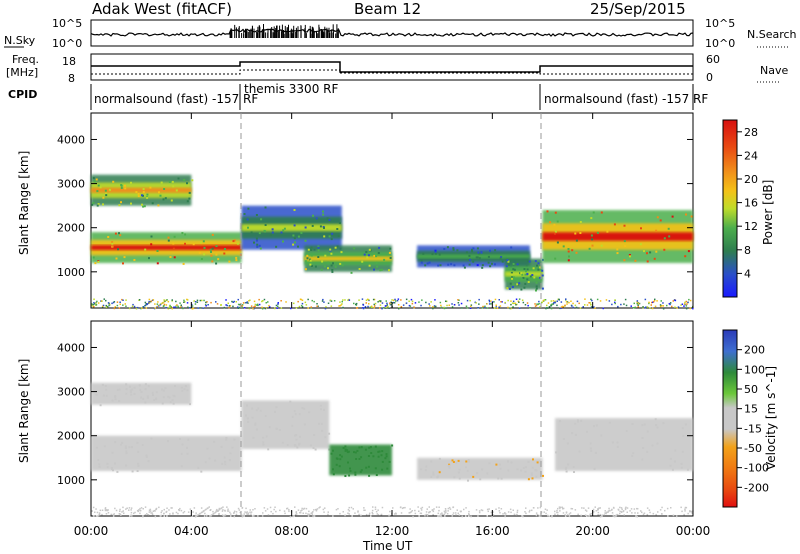  I want to click on colorbar-tick-label: 200, so click(754, 350).